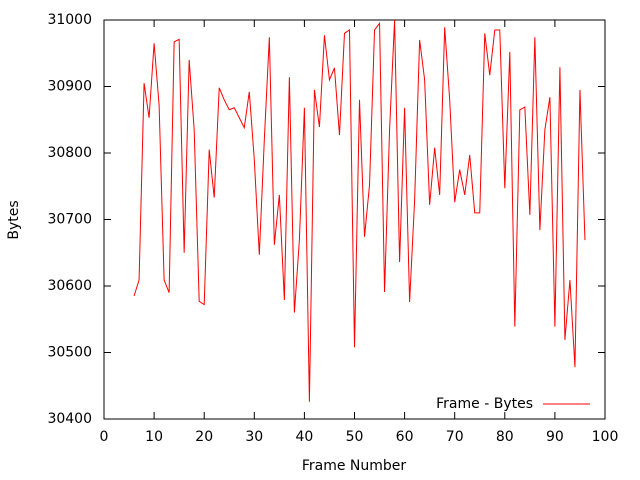  I want to click on y-tick-label: 30500, so click(69, 353).